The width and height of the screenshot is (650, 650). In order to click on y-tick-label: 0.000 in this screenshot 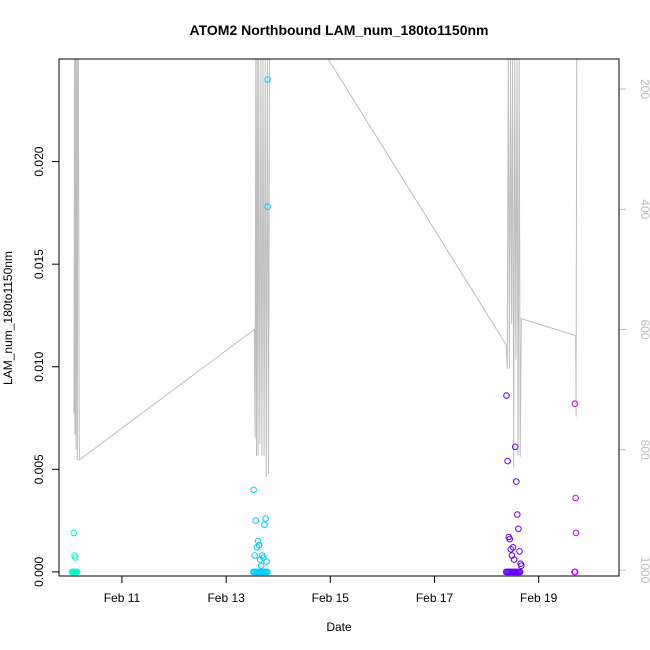, I will do `click(39, 572)`.